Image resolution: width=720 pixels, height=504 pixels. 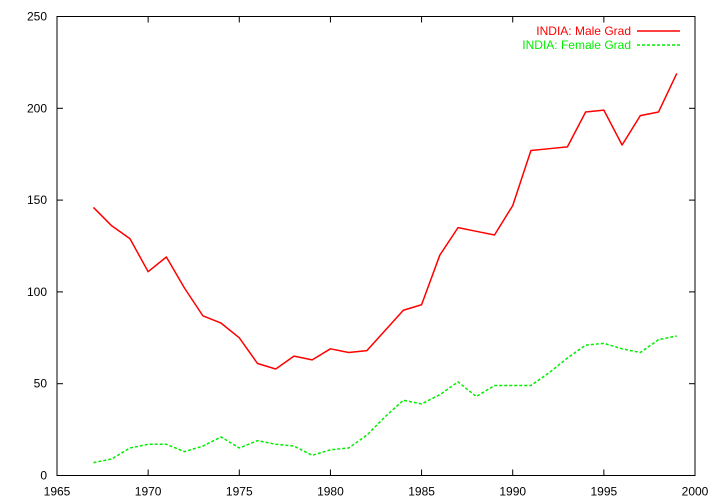 What do you see at coordinates (37, 108) in the screenshot?
I see `y-tick-label: 200` at bounding box center [37, 108].